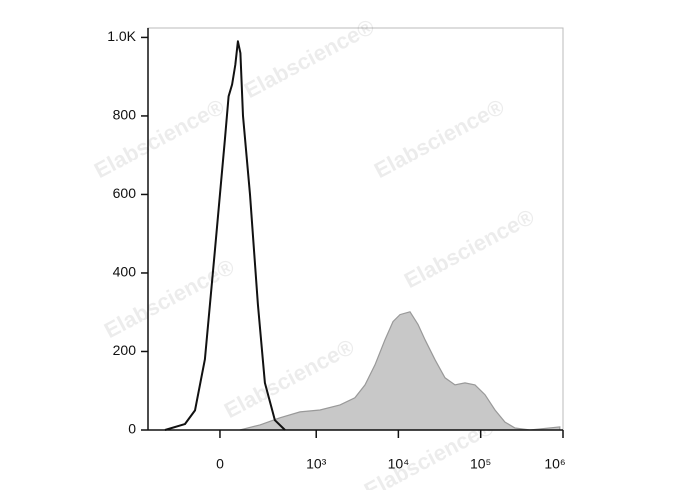 This screenshot has width=688, height=490. Describe the element at coordinates (399, 464) in the screenshot. I see `x-tick-label: 10⁴` at that location.